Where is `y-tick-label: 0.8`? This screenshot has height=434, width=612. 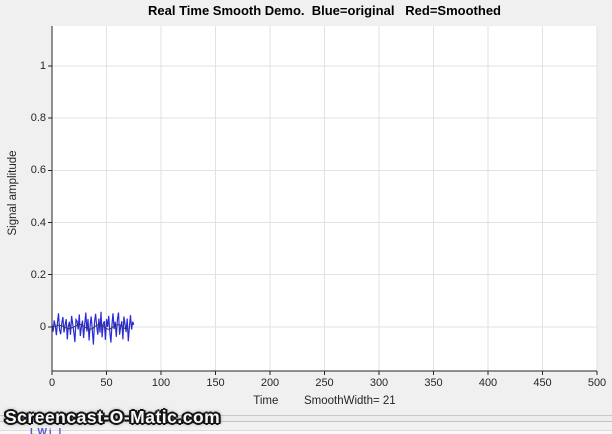
y-tick-label: 0.8 is located at coordinates (38, 118).